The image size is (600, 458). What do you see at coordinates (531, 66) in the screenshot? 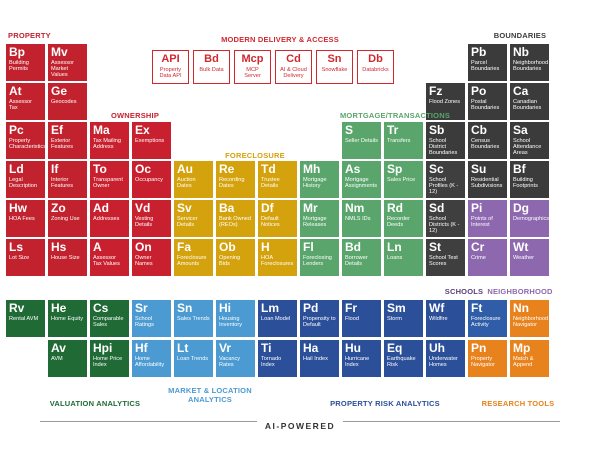
I see `tile-name: Neighborhood Boundaries` at bounding box center [531, 66].